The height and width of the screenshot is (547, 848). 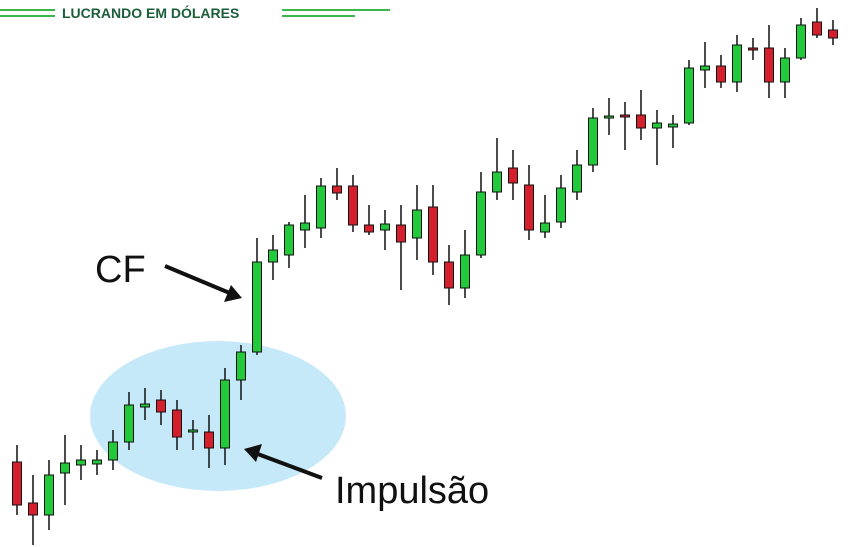 I want to click on cf-label: CF, so click(x=120, y=270).